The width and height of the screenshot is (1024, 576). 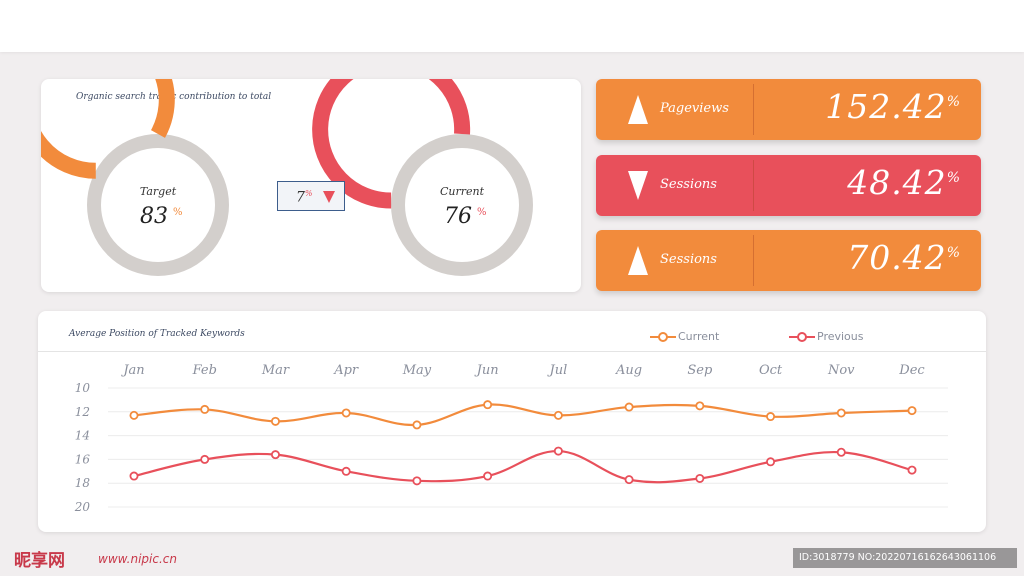 What do you see at coordinates (694, 108) in the screenshot?
I see `stat-card-label: Pageviews` at bounding box center [694, 108].